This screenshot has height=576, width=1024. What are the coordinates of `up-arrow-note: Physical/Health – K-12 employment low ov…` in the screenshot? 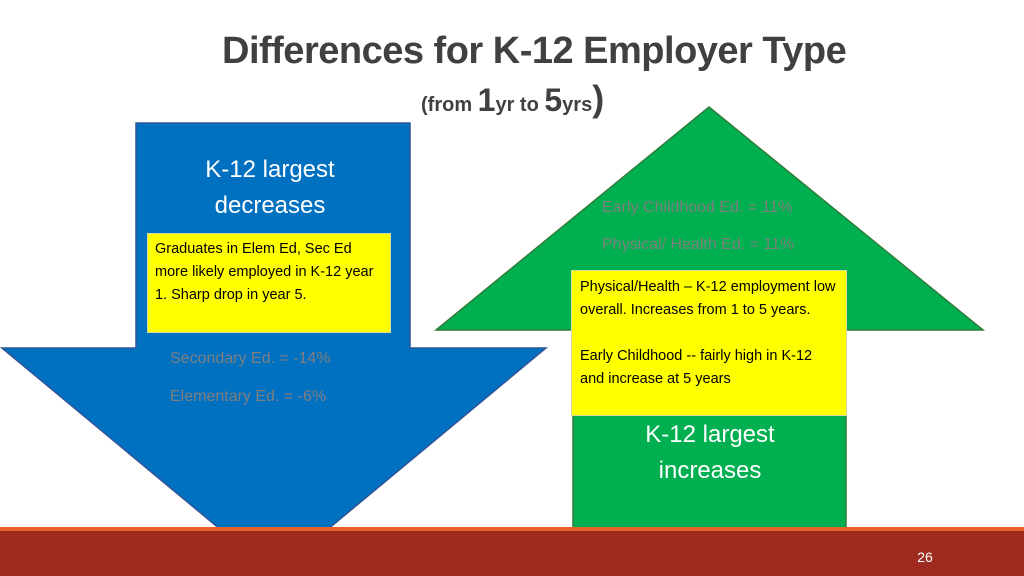 It's located at (709, 343).